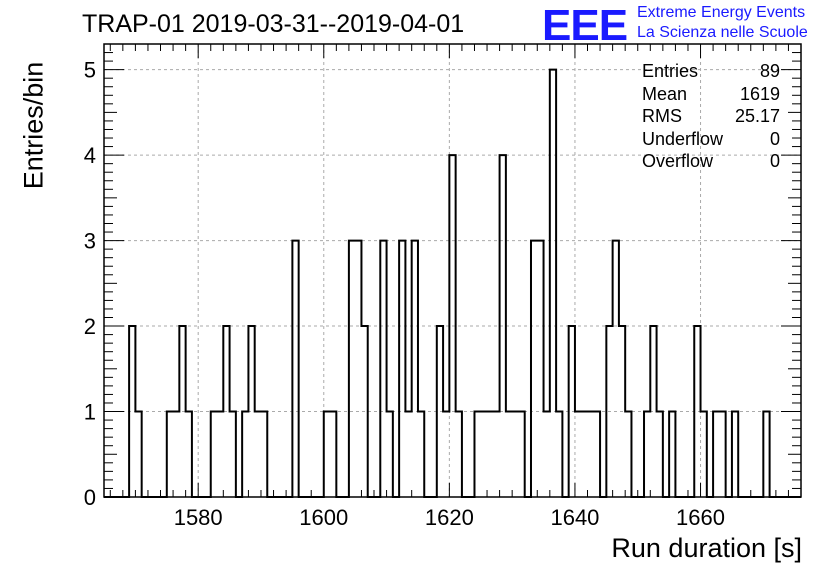 Image resolution: width=836 pixels, height=572 pixels. Describe the element at coordinates (721, 12) in the screenshot. I see `org-line-1: Extreme Energy Events` at that location.